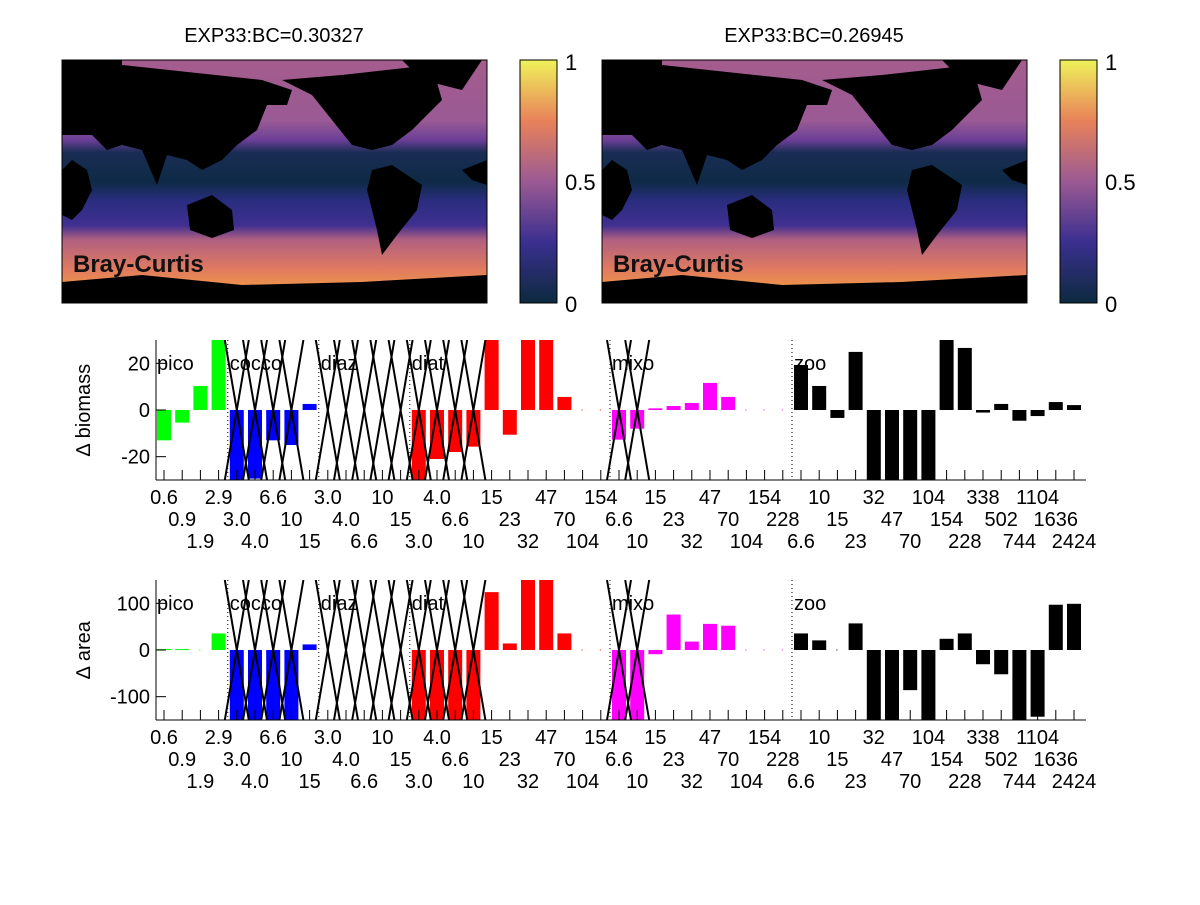  I want to click on x-tick-label: 228, so click(782, 520).